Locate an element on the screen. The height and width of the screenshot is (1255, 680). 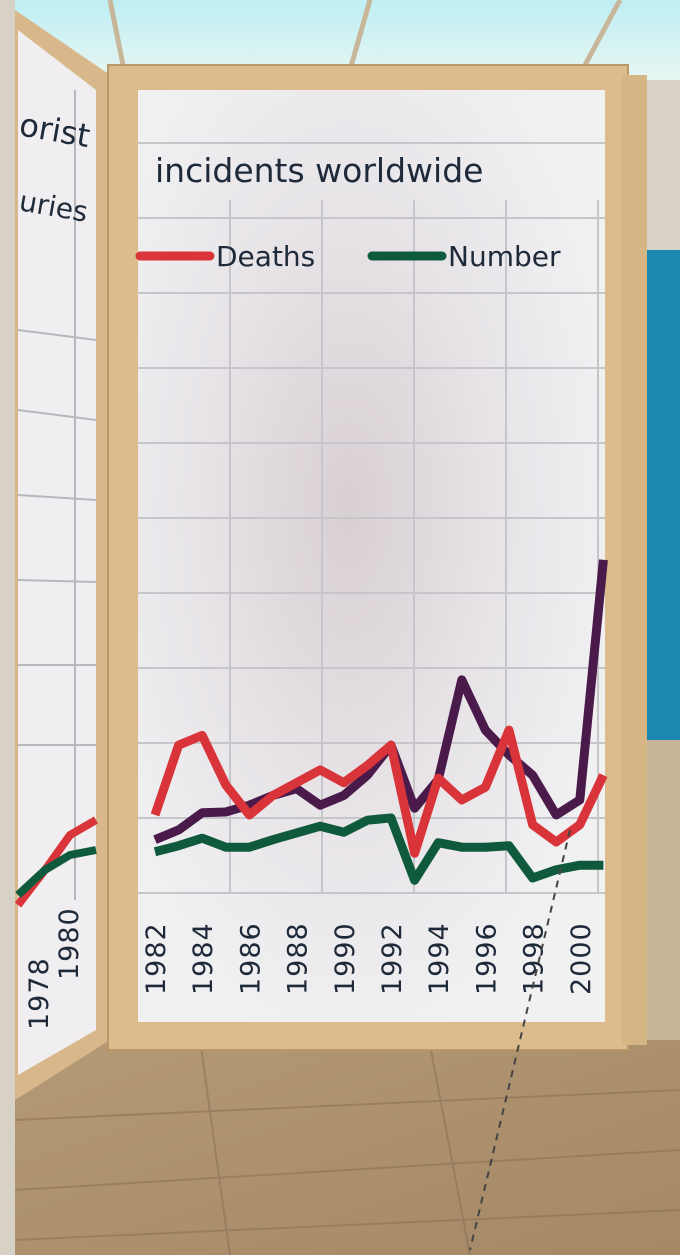
left-grid is located at coordinates (57, 495).